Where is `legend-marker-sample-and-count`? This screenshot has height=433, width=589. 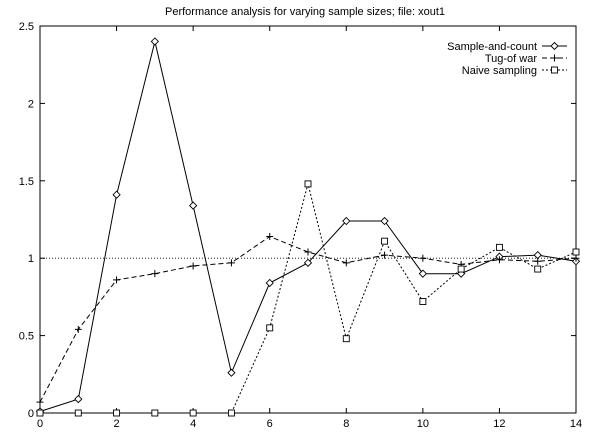 legend-marker-sample-and-count is located at coordinates (554, 46).